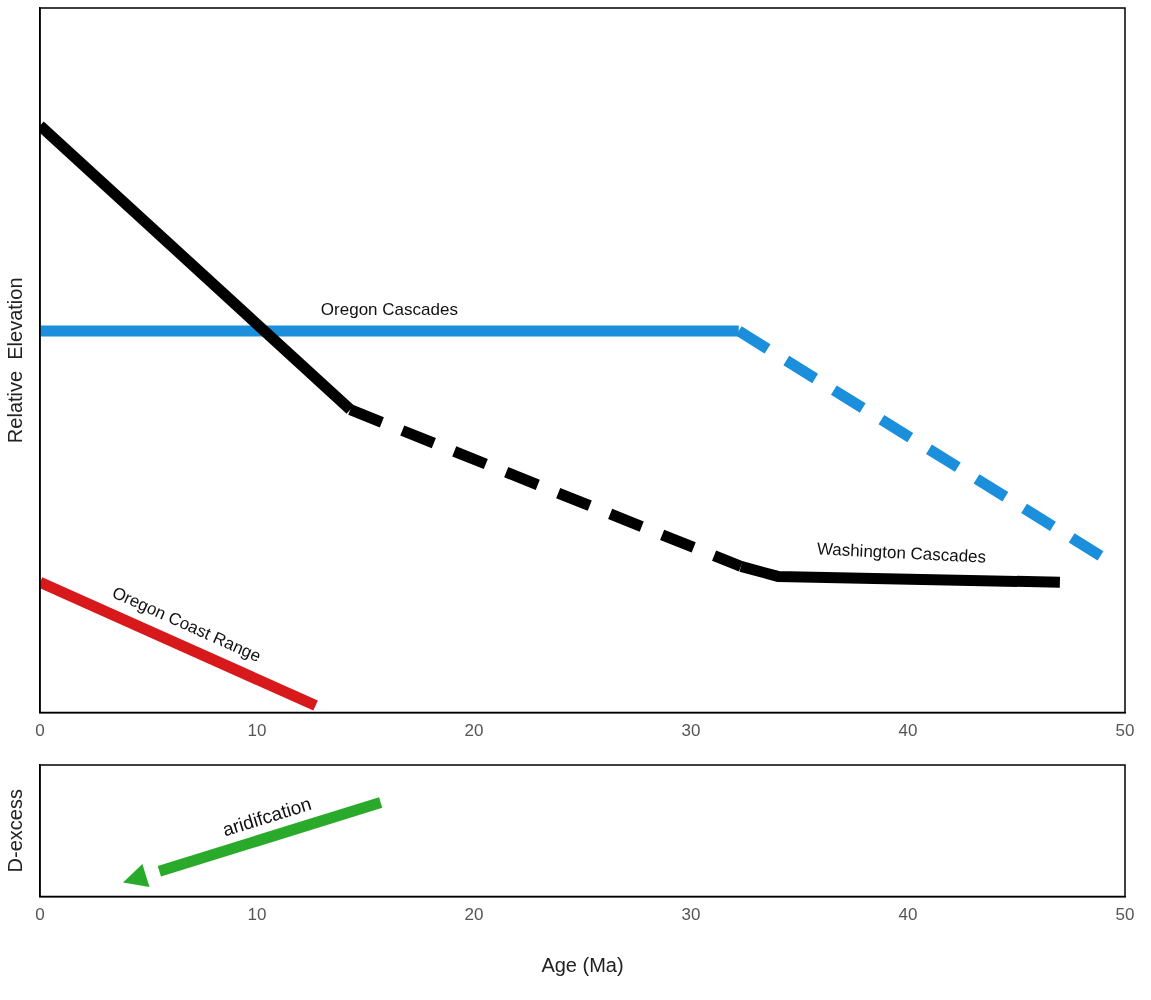 The width and height of the screenshot is (1151, 1000). What do you see at coordinates (14, 360) in the screenshot?
I see `y-axis-title: Relative Elevation` at bounding box center [14, 360].